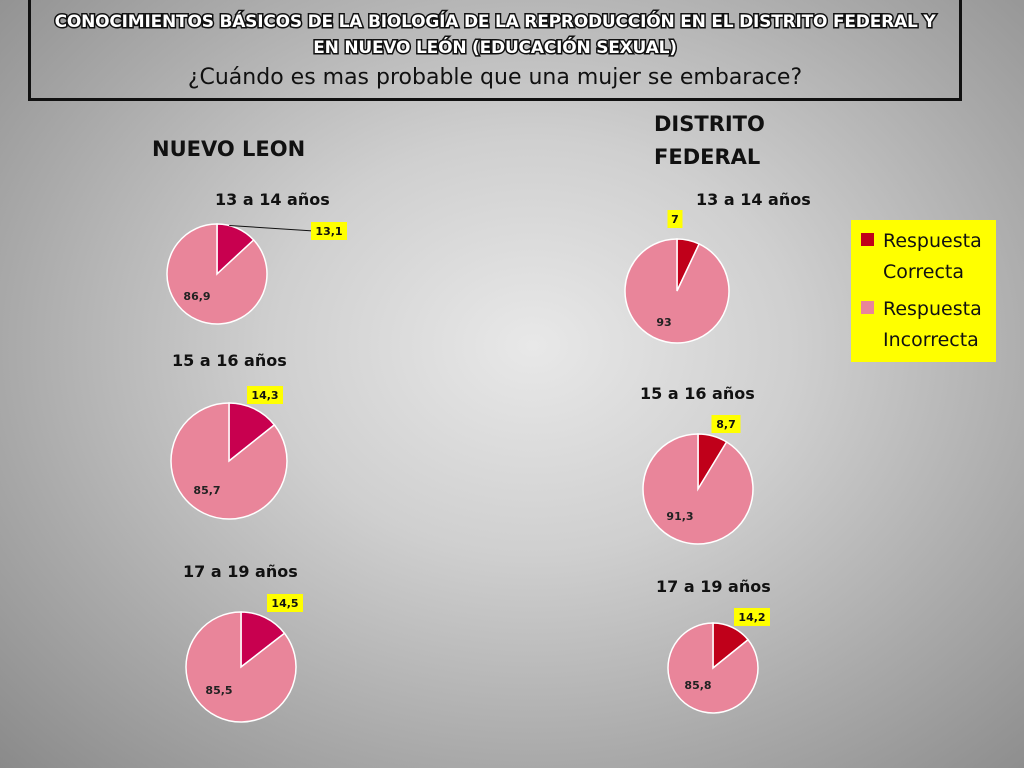 The width and height of the screenshot is (1024, 768). What do you see at coordinates (663, 322) in the screenshot?
I see `data-label-incorrect-3: 93` at bounding box center [663, 322].